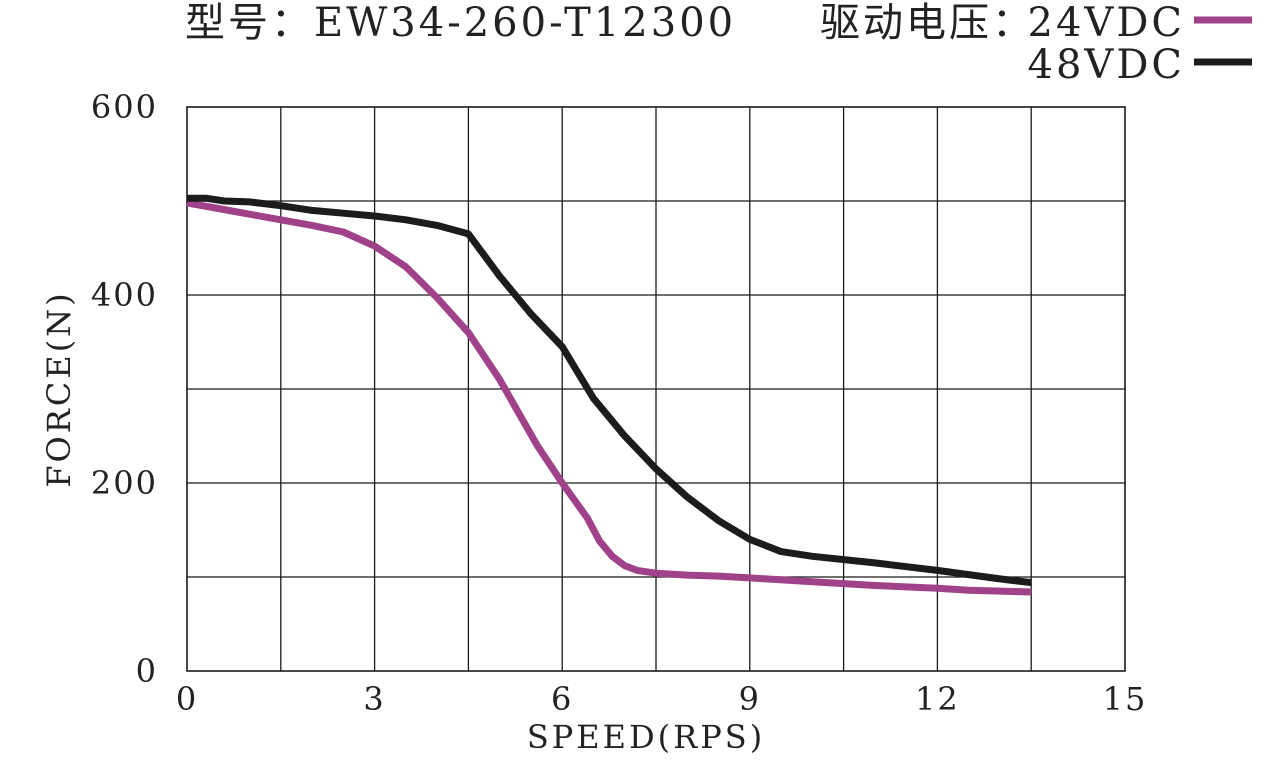 Image resolution: width=1267 pixels, height=767 pixels. I want to click on x-tick-label: 3, so click(374, 699).